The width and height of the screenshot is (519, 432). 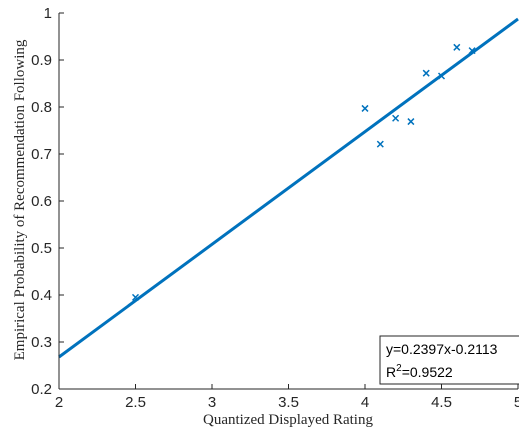 What do you see at coordinates (41, 201) in the screenshot?
I see `y-tick-label: 0.6` at bounding box center [41, 201].